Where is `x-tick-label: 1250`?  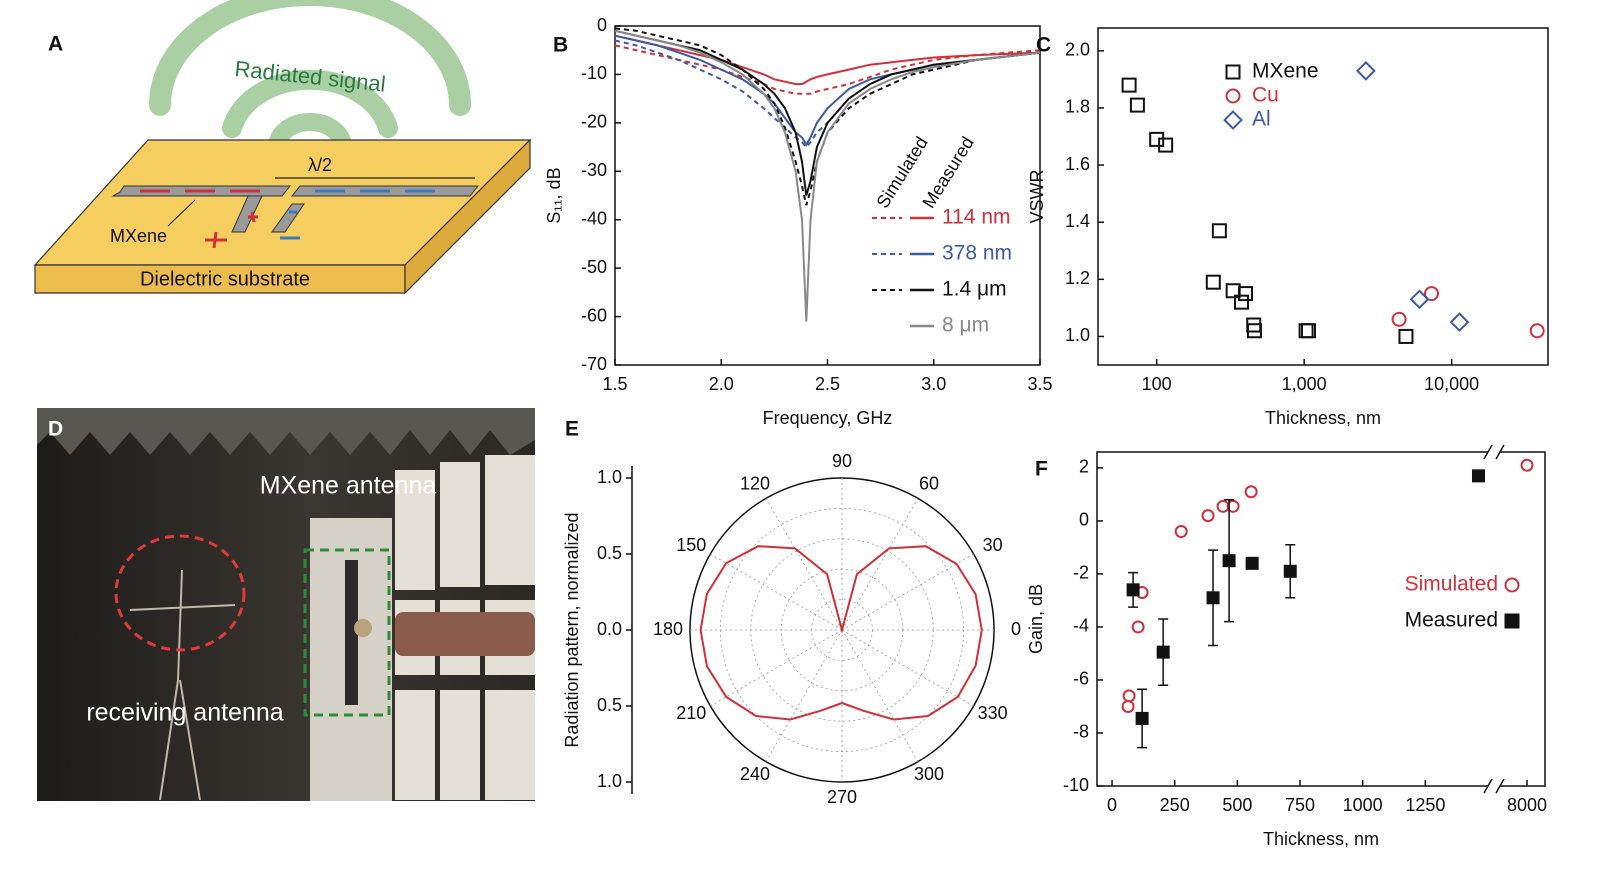 x-tick-label: 1250 is located at coordinates (1425, 805).